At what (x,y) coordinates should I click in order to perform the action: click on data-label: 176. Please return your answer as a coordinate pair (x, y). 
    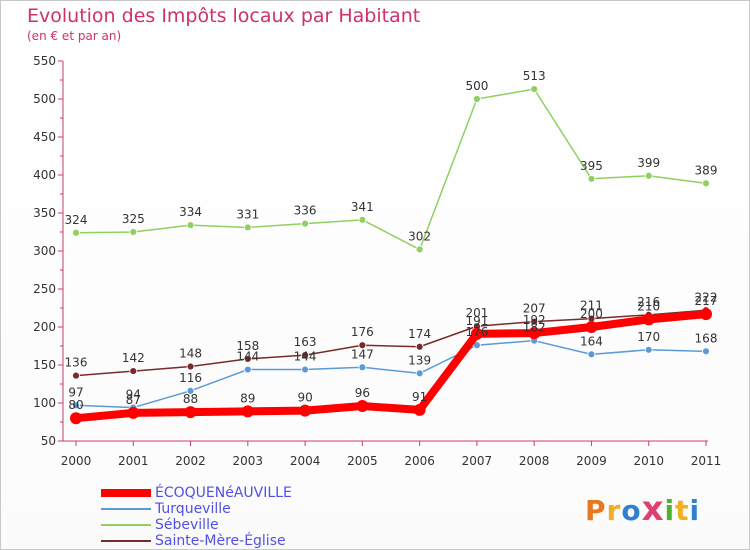
    Looking at the image, I should click on (362, 332).